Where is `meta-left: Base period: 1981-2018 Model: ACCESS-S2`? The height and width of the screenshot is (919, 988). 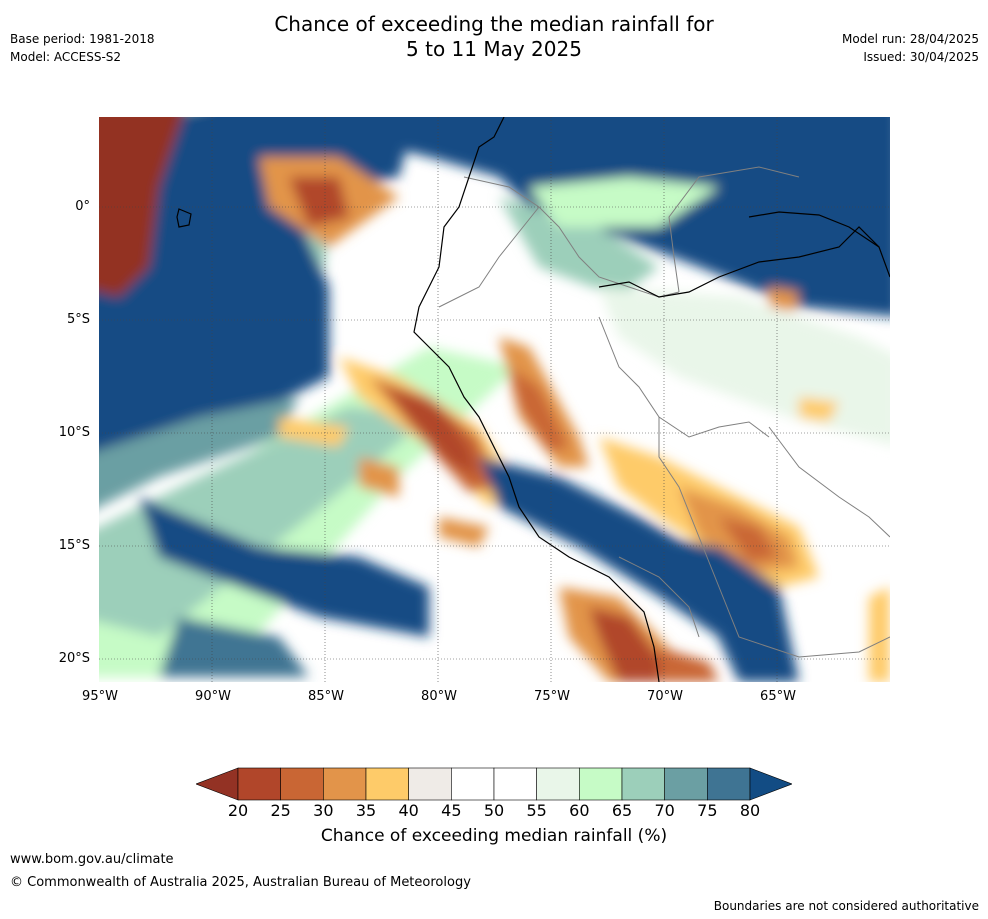
meta-left: Base period: 1981-2018 Model: ACCESS-S2 is located at coordinates (82, 48).